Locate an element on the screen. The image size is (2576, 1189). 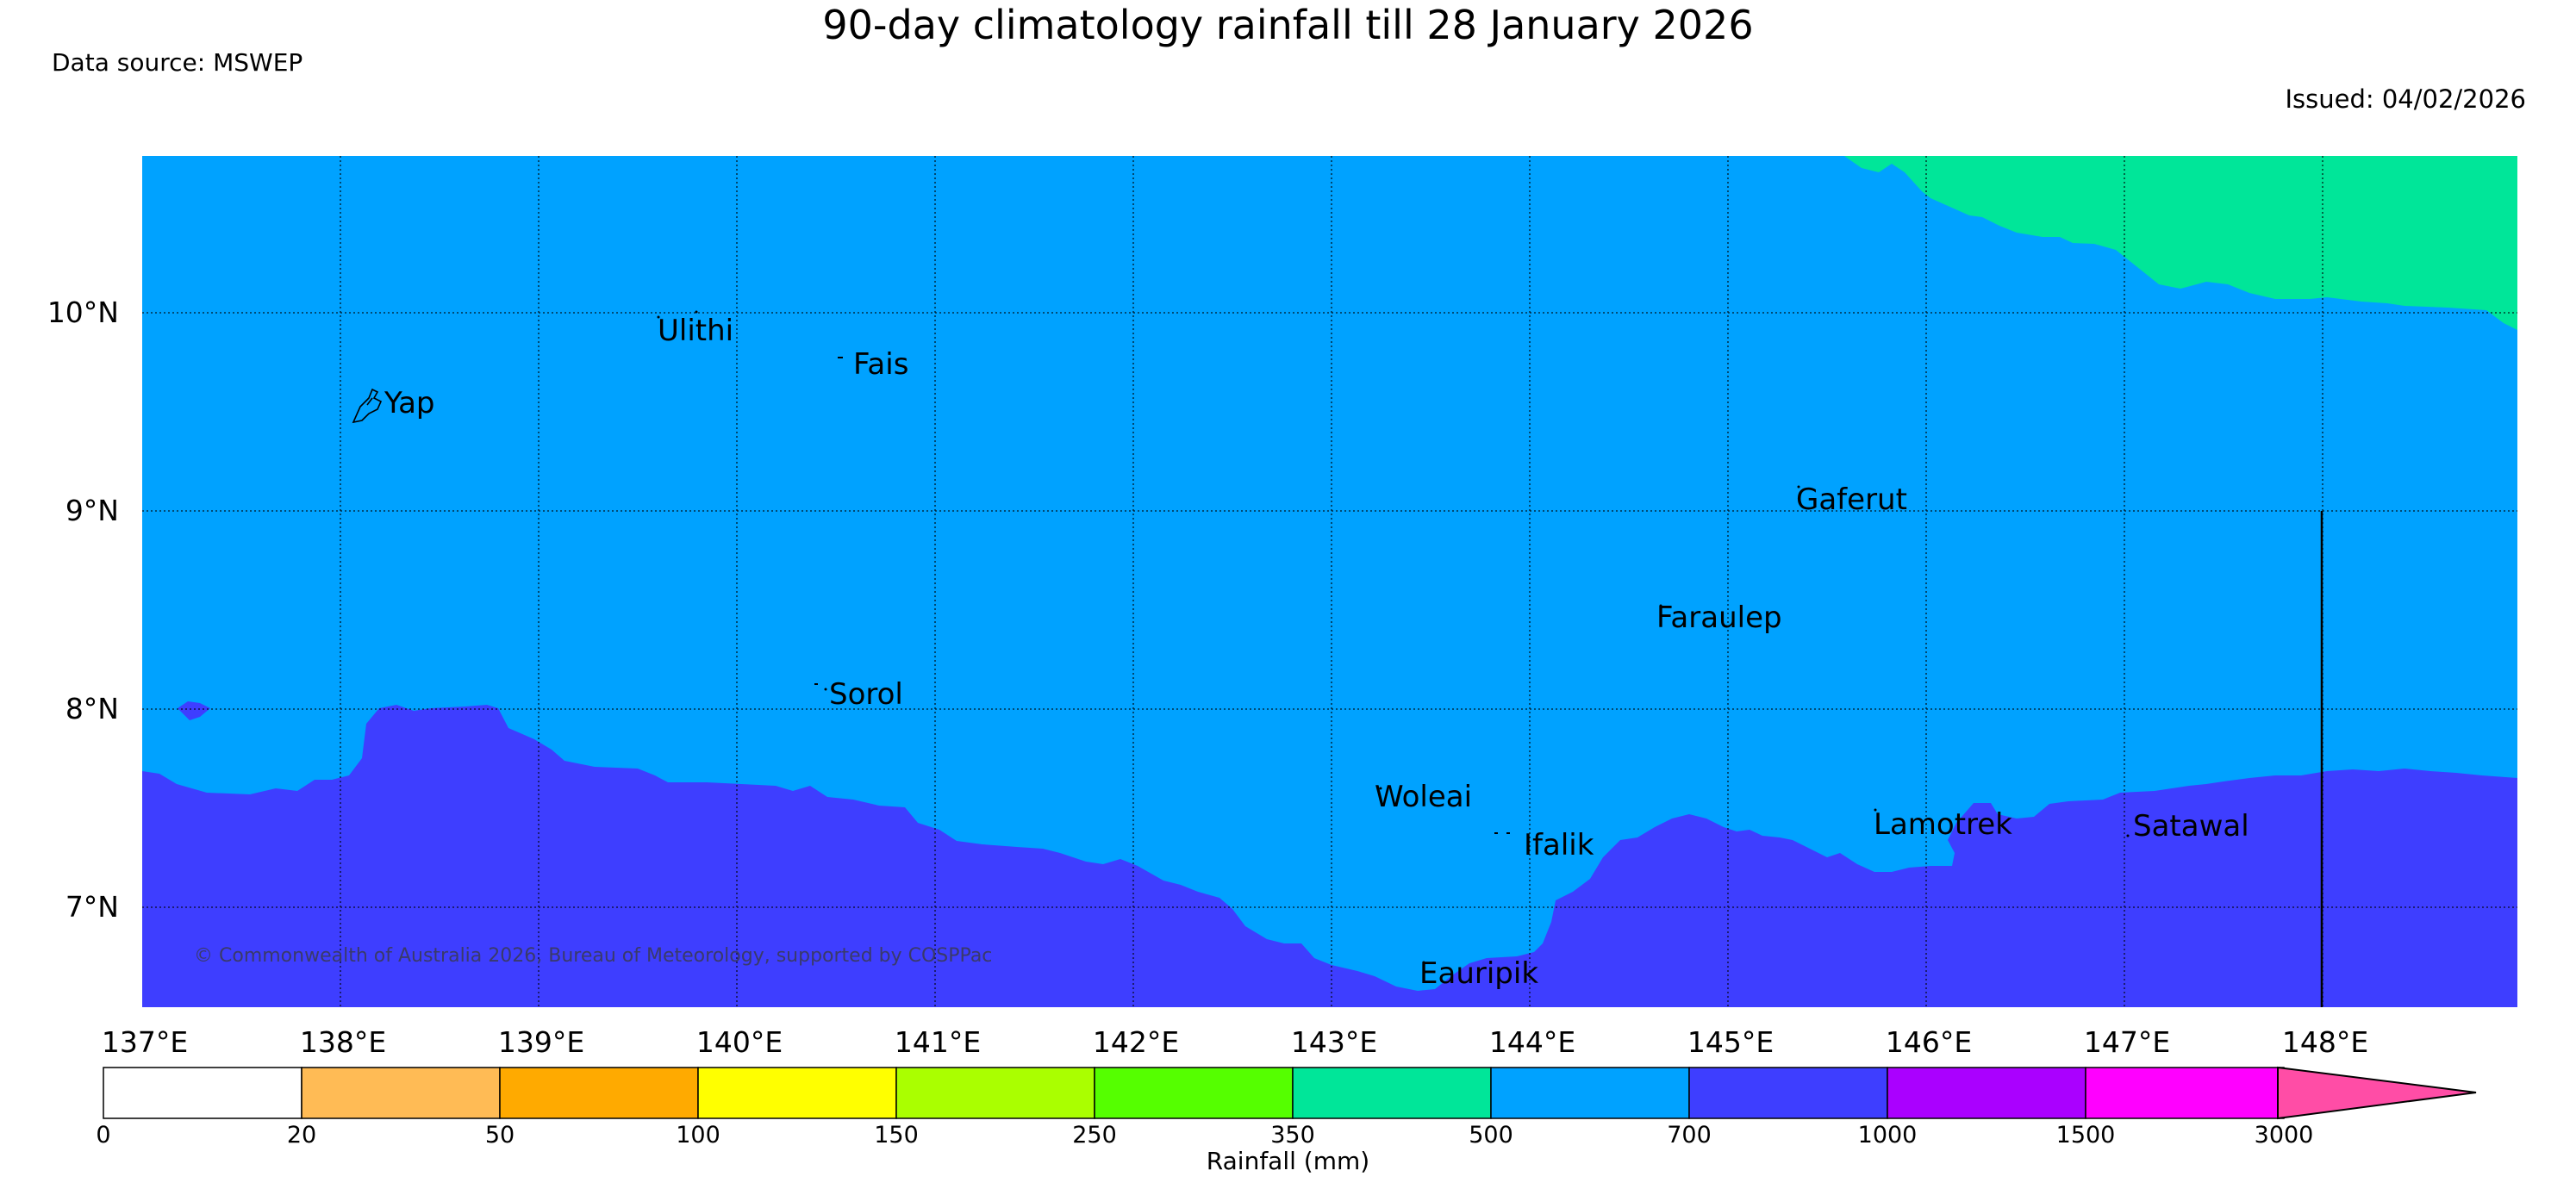
colorbar-tick-100: 100 is located at coordinates (698, 1135).